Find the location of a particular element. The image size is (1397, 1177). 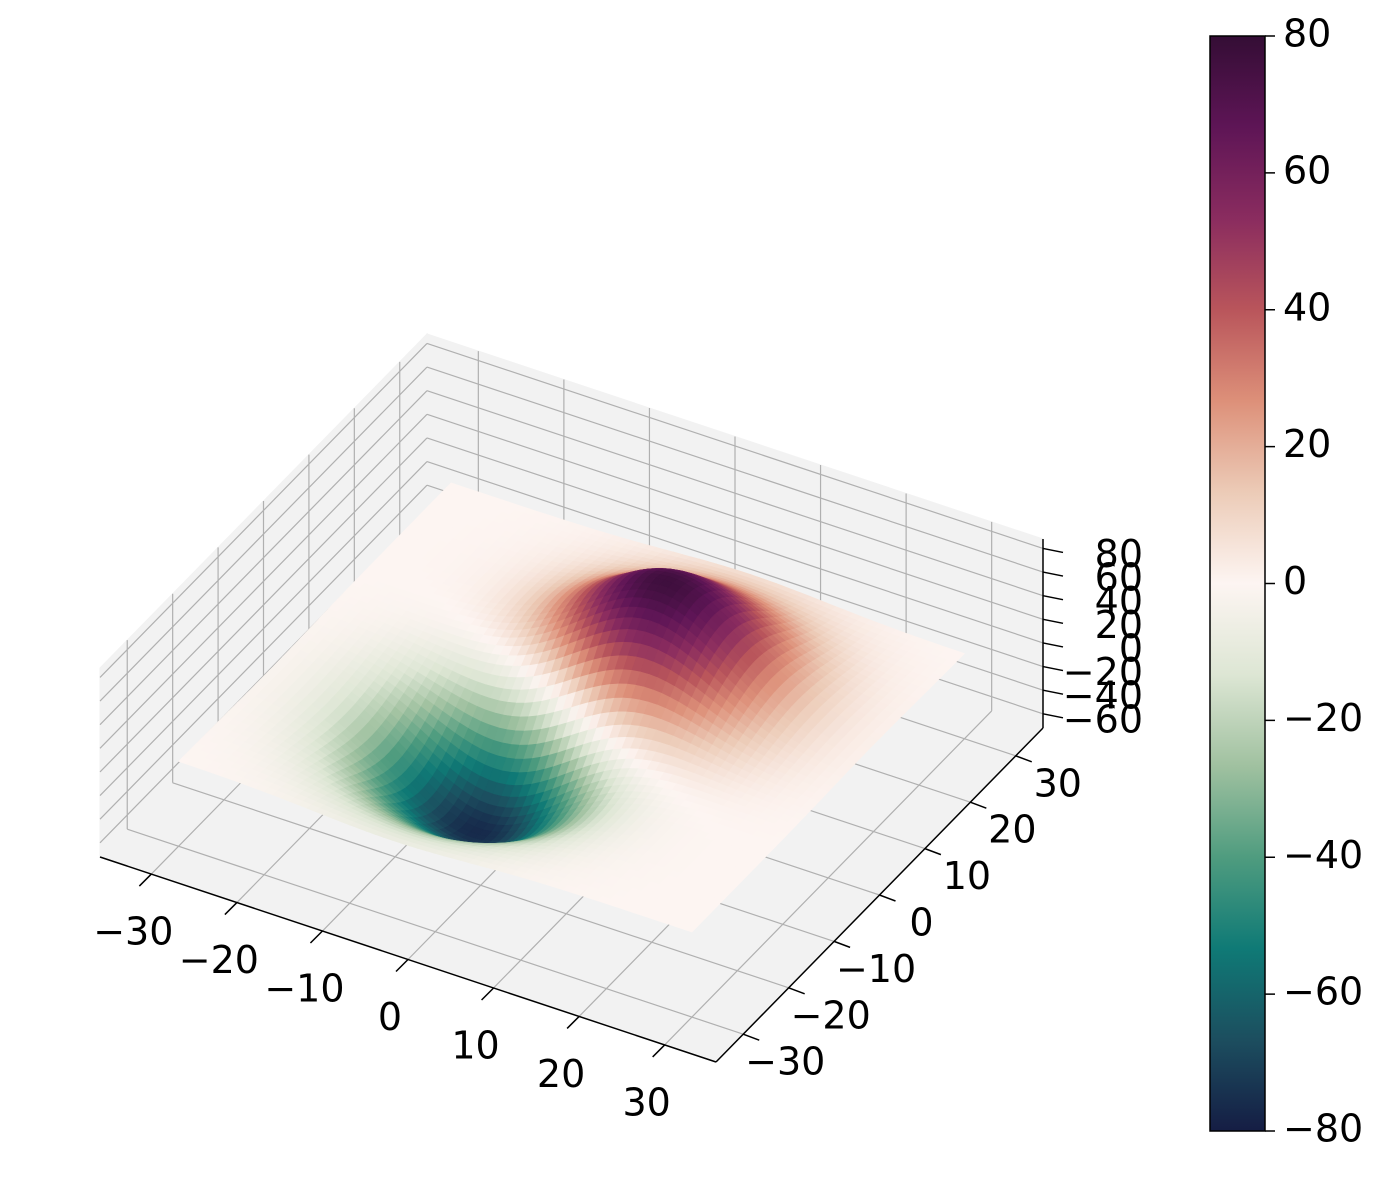

colorbar-ticks: −80 −60 −40 −20 0 20 40 60 80 is located at coordinates (1314, 581).